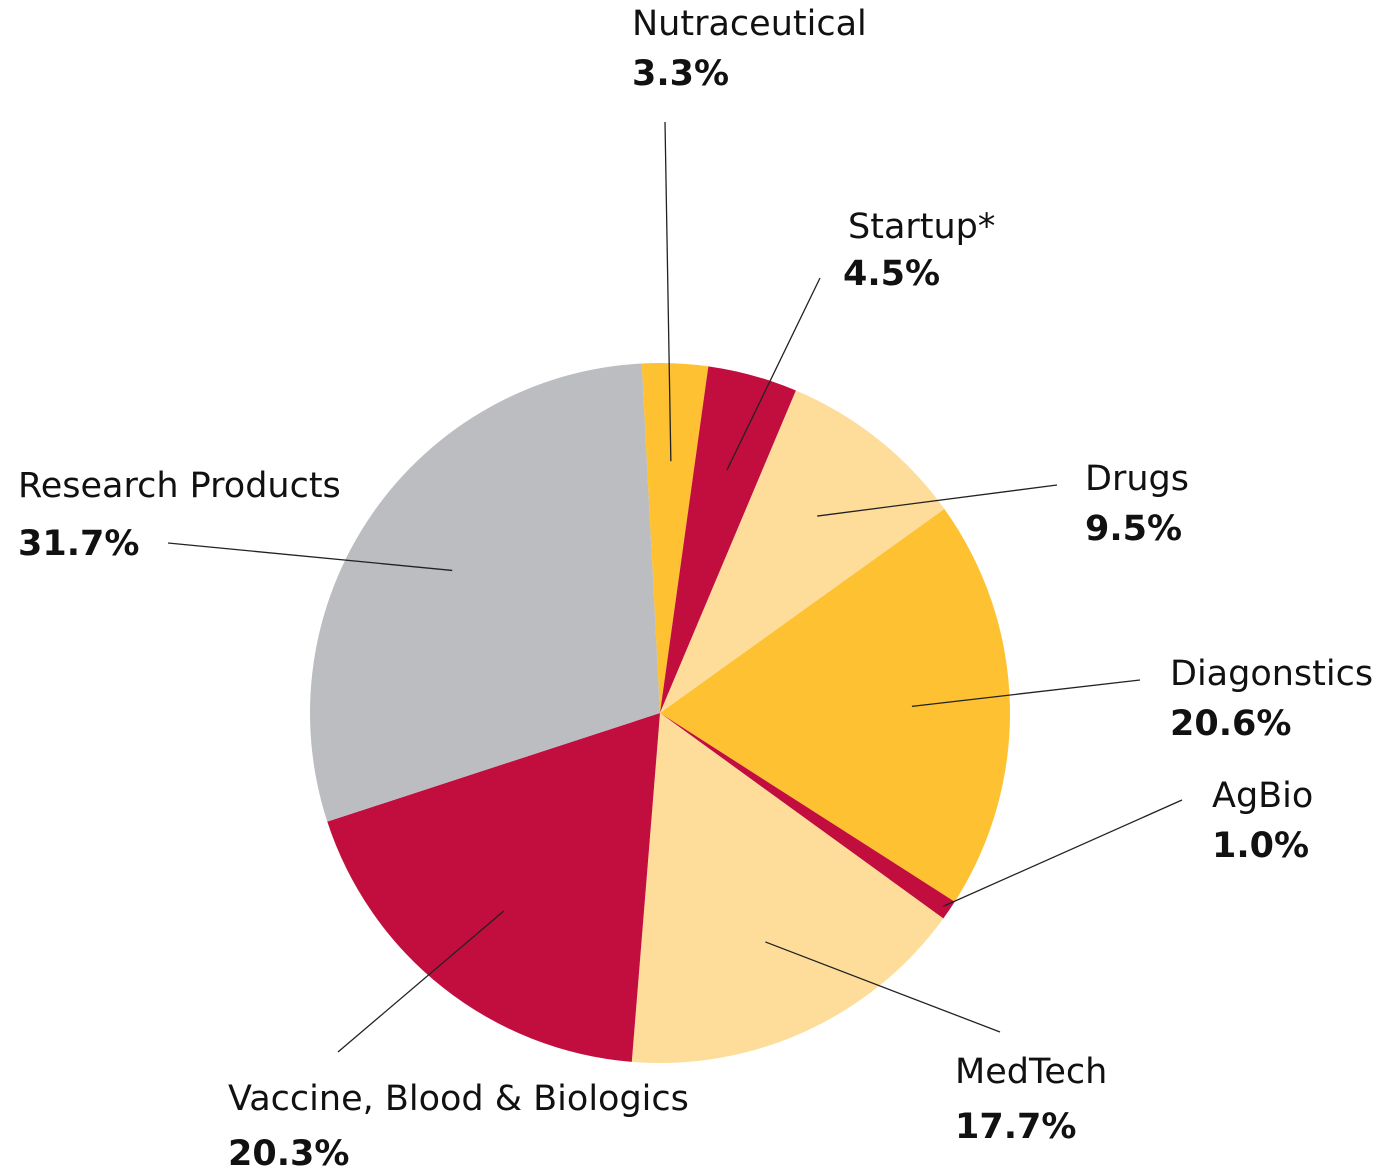  I want to click on slice-label: Research Products, so click(179, 486).